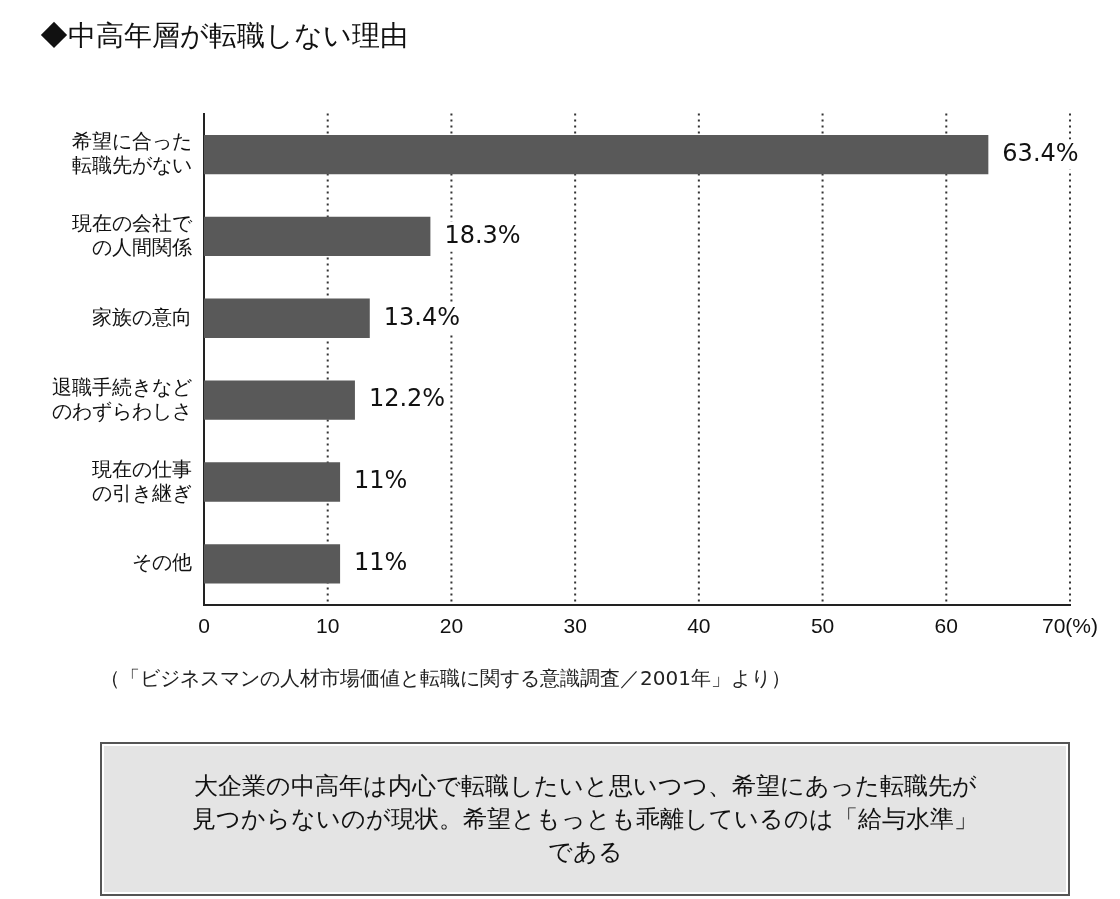  Describe the element at coordinates (451, 626) in the screenshot. I see `x-tick-label: 20` at that location.